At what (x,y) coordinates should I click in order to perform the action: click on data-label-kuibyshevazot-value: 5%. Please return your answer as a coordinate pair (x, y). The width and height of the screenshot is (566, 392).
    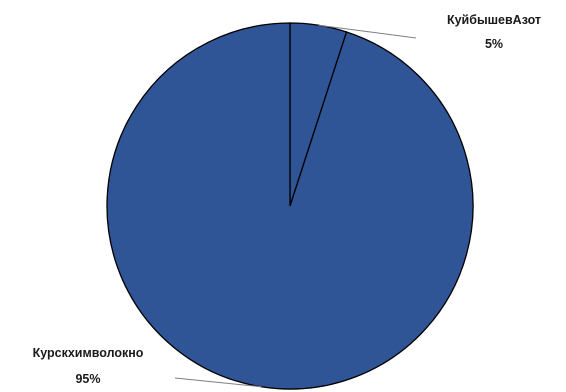
    Looking at the image, I should click on (494, 44).